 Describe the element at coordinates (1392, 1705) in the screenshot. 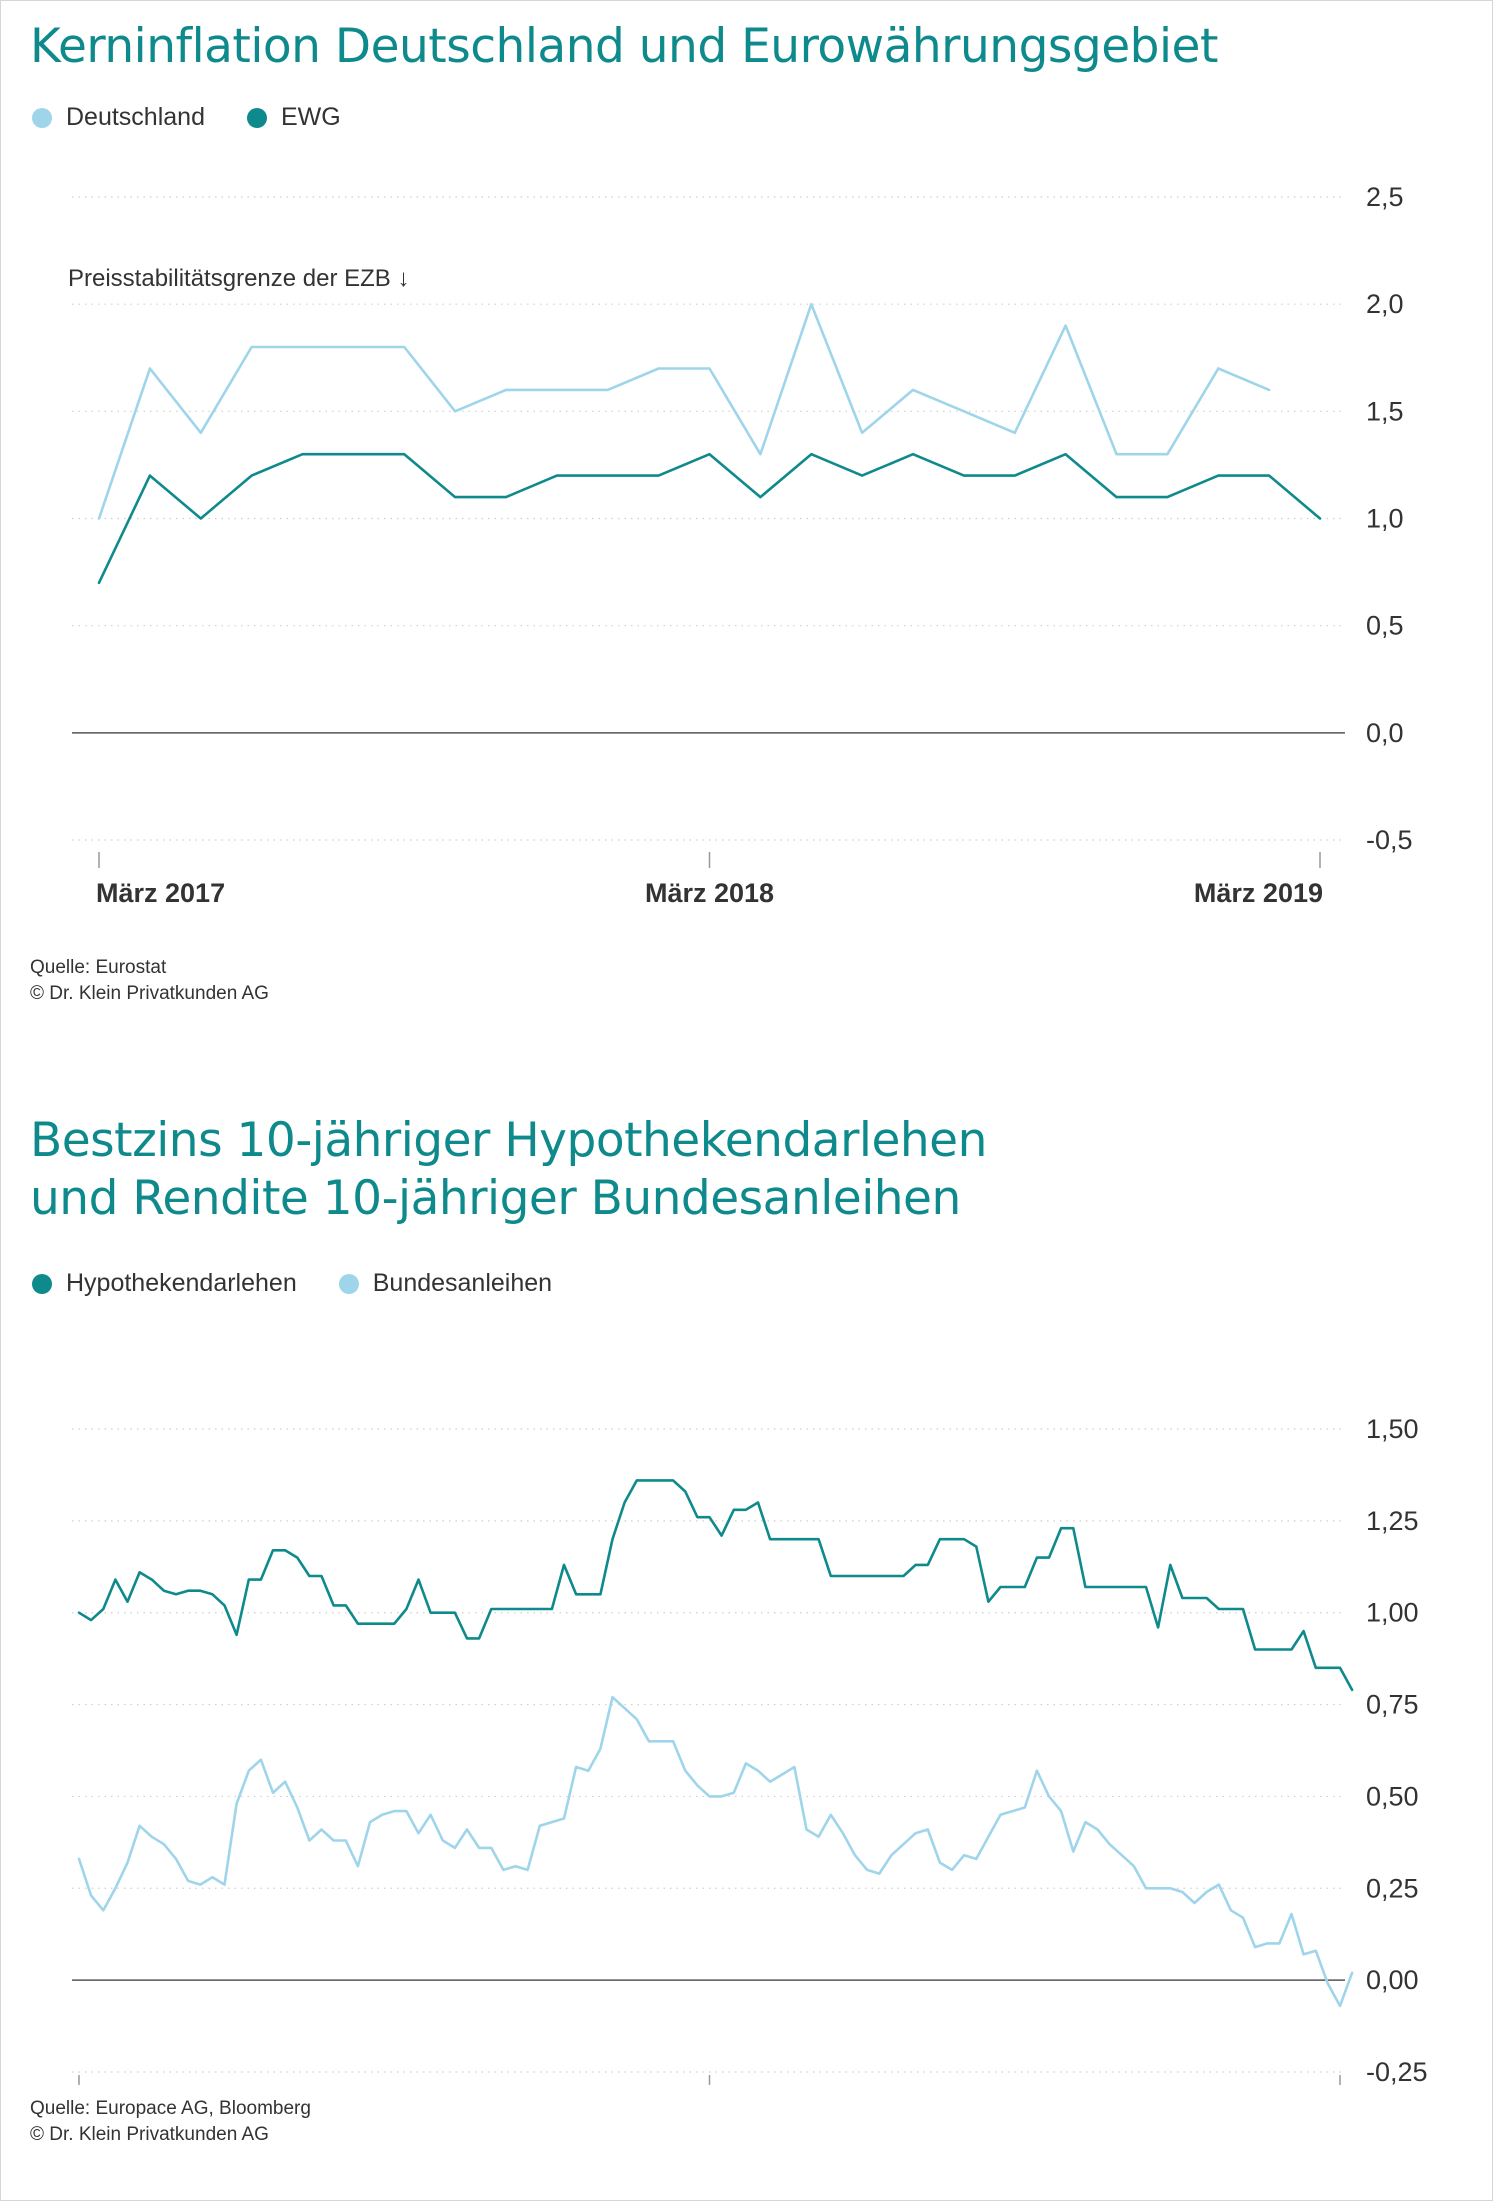

I see `y-tick-label: 0,75` at that location.